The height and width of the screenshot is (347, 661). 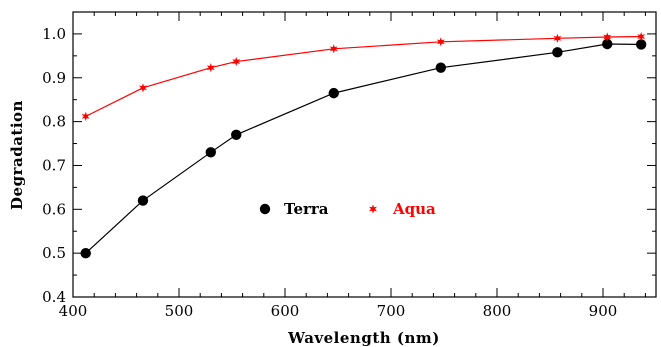 I want to click on x-tick-label: 900, so click(x=603, y=311).